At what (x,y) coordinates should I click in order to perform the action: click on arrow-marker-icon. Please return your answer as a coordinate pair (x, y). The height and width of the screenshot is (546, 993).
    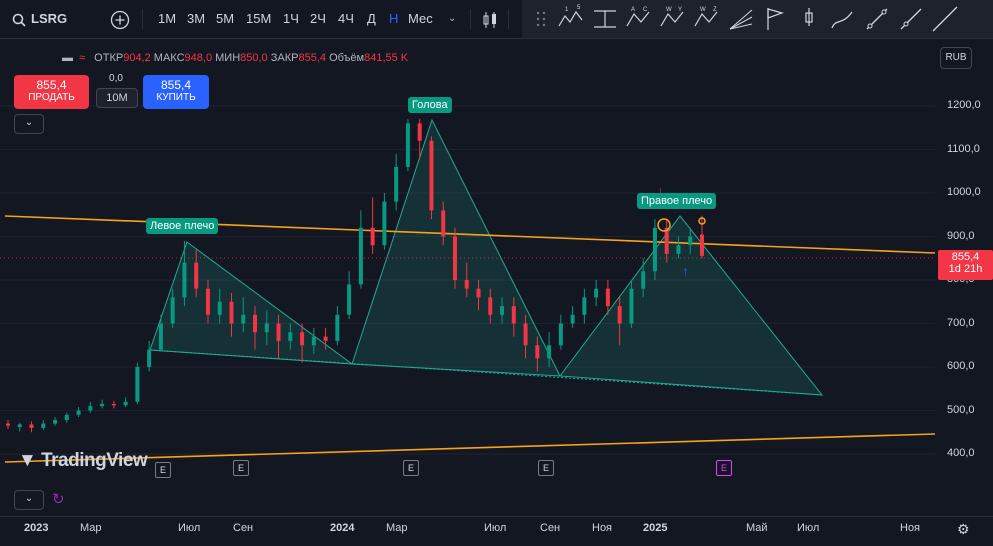
    Looking at the image, I should click on (809, 19).